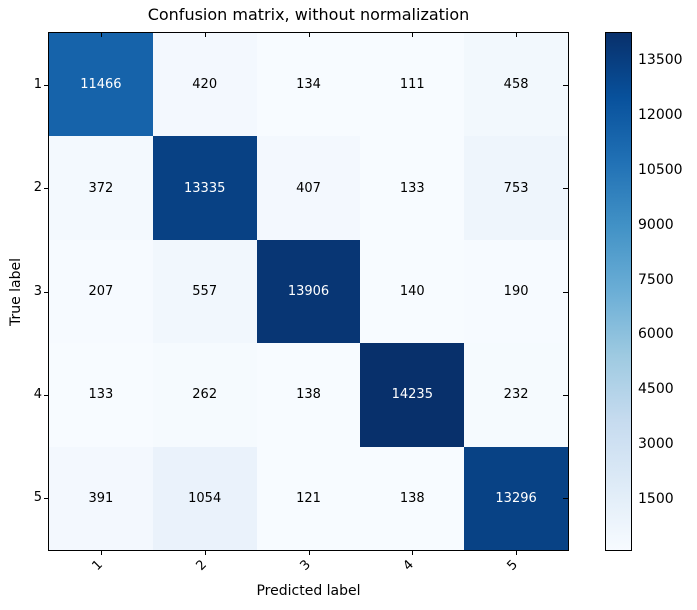  What do you see at coordinates (656, 389) in the screenshot?
I see `colorbar-tick-label: 4500` at bounding box center [656, 389].